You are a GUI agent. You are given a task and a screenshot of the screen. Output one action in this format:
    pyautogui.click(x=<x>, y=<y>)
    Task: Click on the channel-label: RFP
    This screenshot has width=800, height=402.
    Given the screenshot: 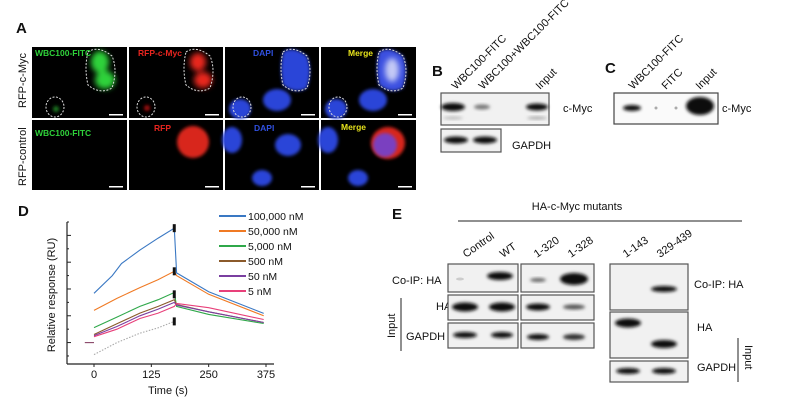 What is the action you would take?
    pyautogui.click(x=162, y=128)
    